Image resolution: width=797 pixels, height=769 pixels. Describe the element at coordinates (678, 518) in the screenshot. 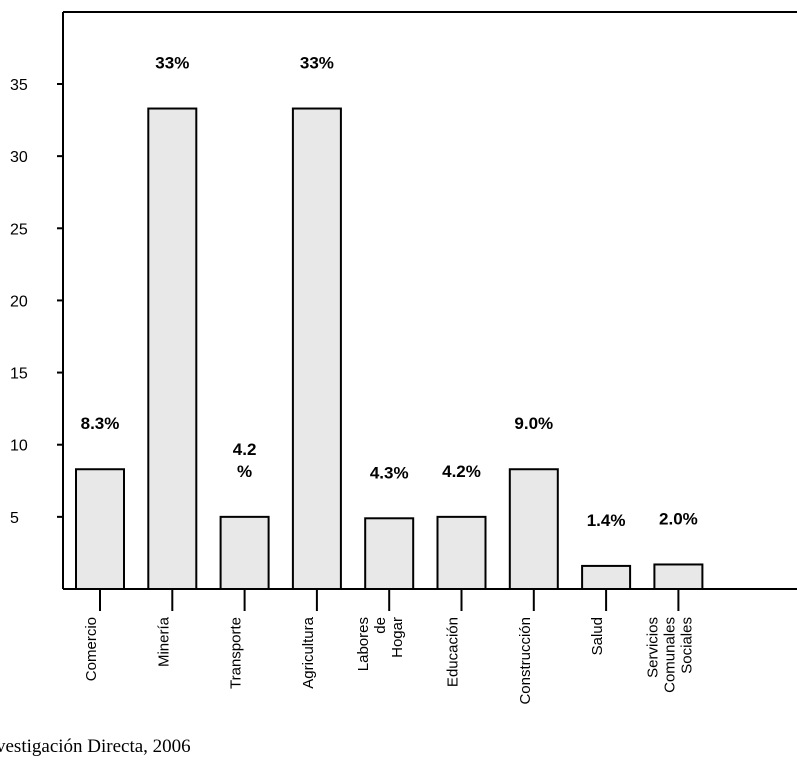

I see `data-label-8: 2.0%` at that location.